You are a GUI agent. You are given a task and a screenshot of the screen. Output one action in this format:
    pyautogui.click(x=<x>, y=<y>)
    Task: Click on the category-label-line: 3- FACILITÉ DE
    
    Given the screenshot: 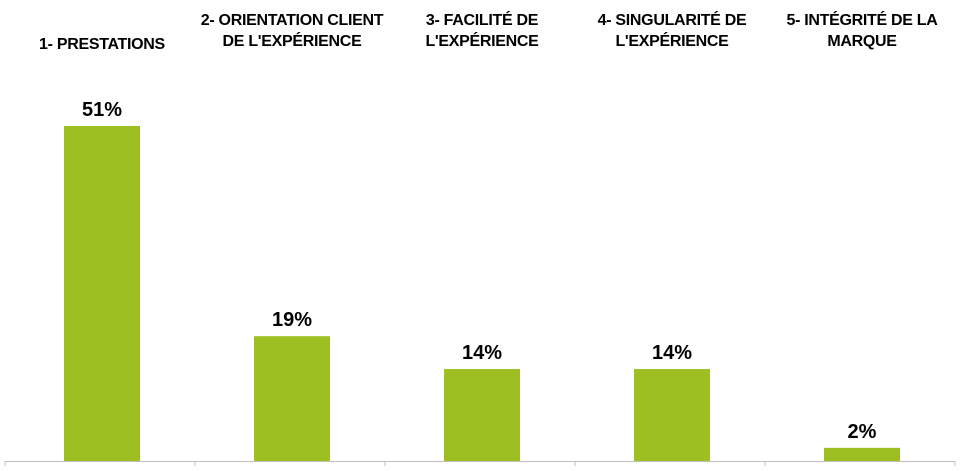 What is the action you would take?
    pyautogui.click(x=482, y=20)
    